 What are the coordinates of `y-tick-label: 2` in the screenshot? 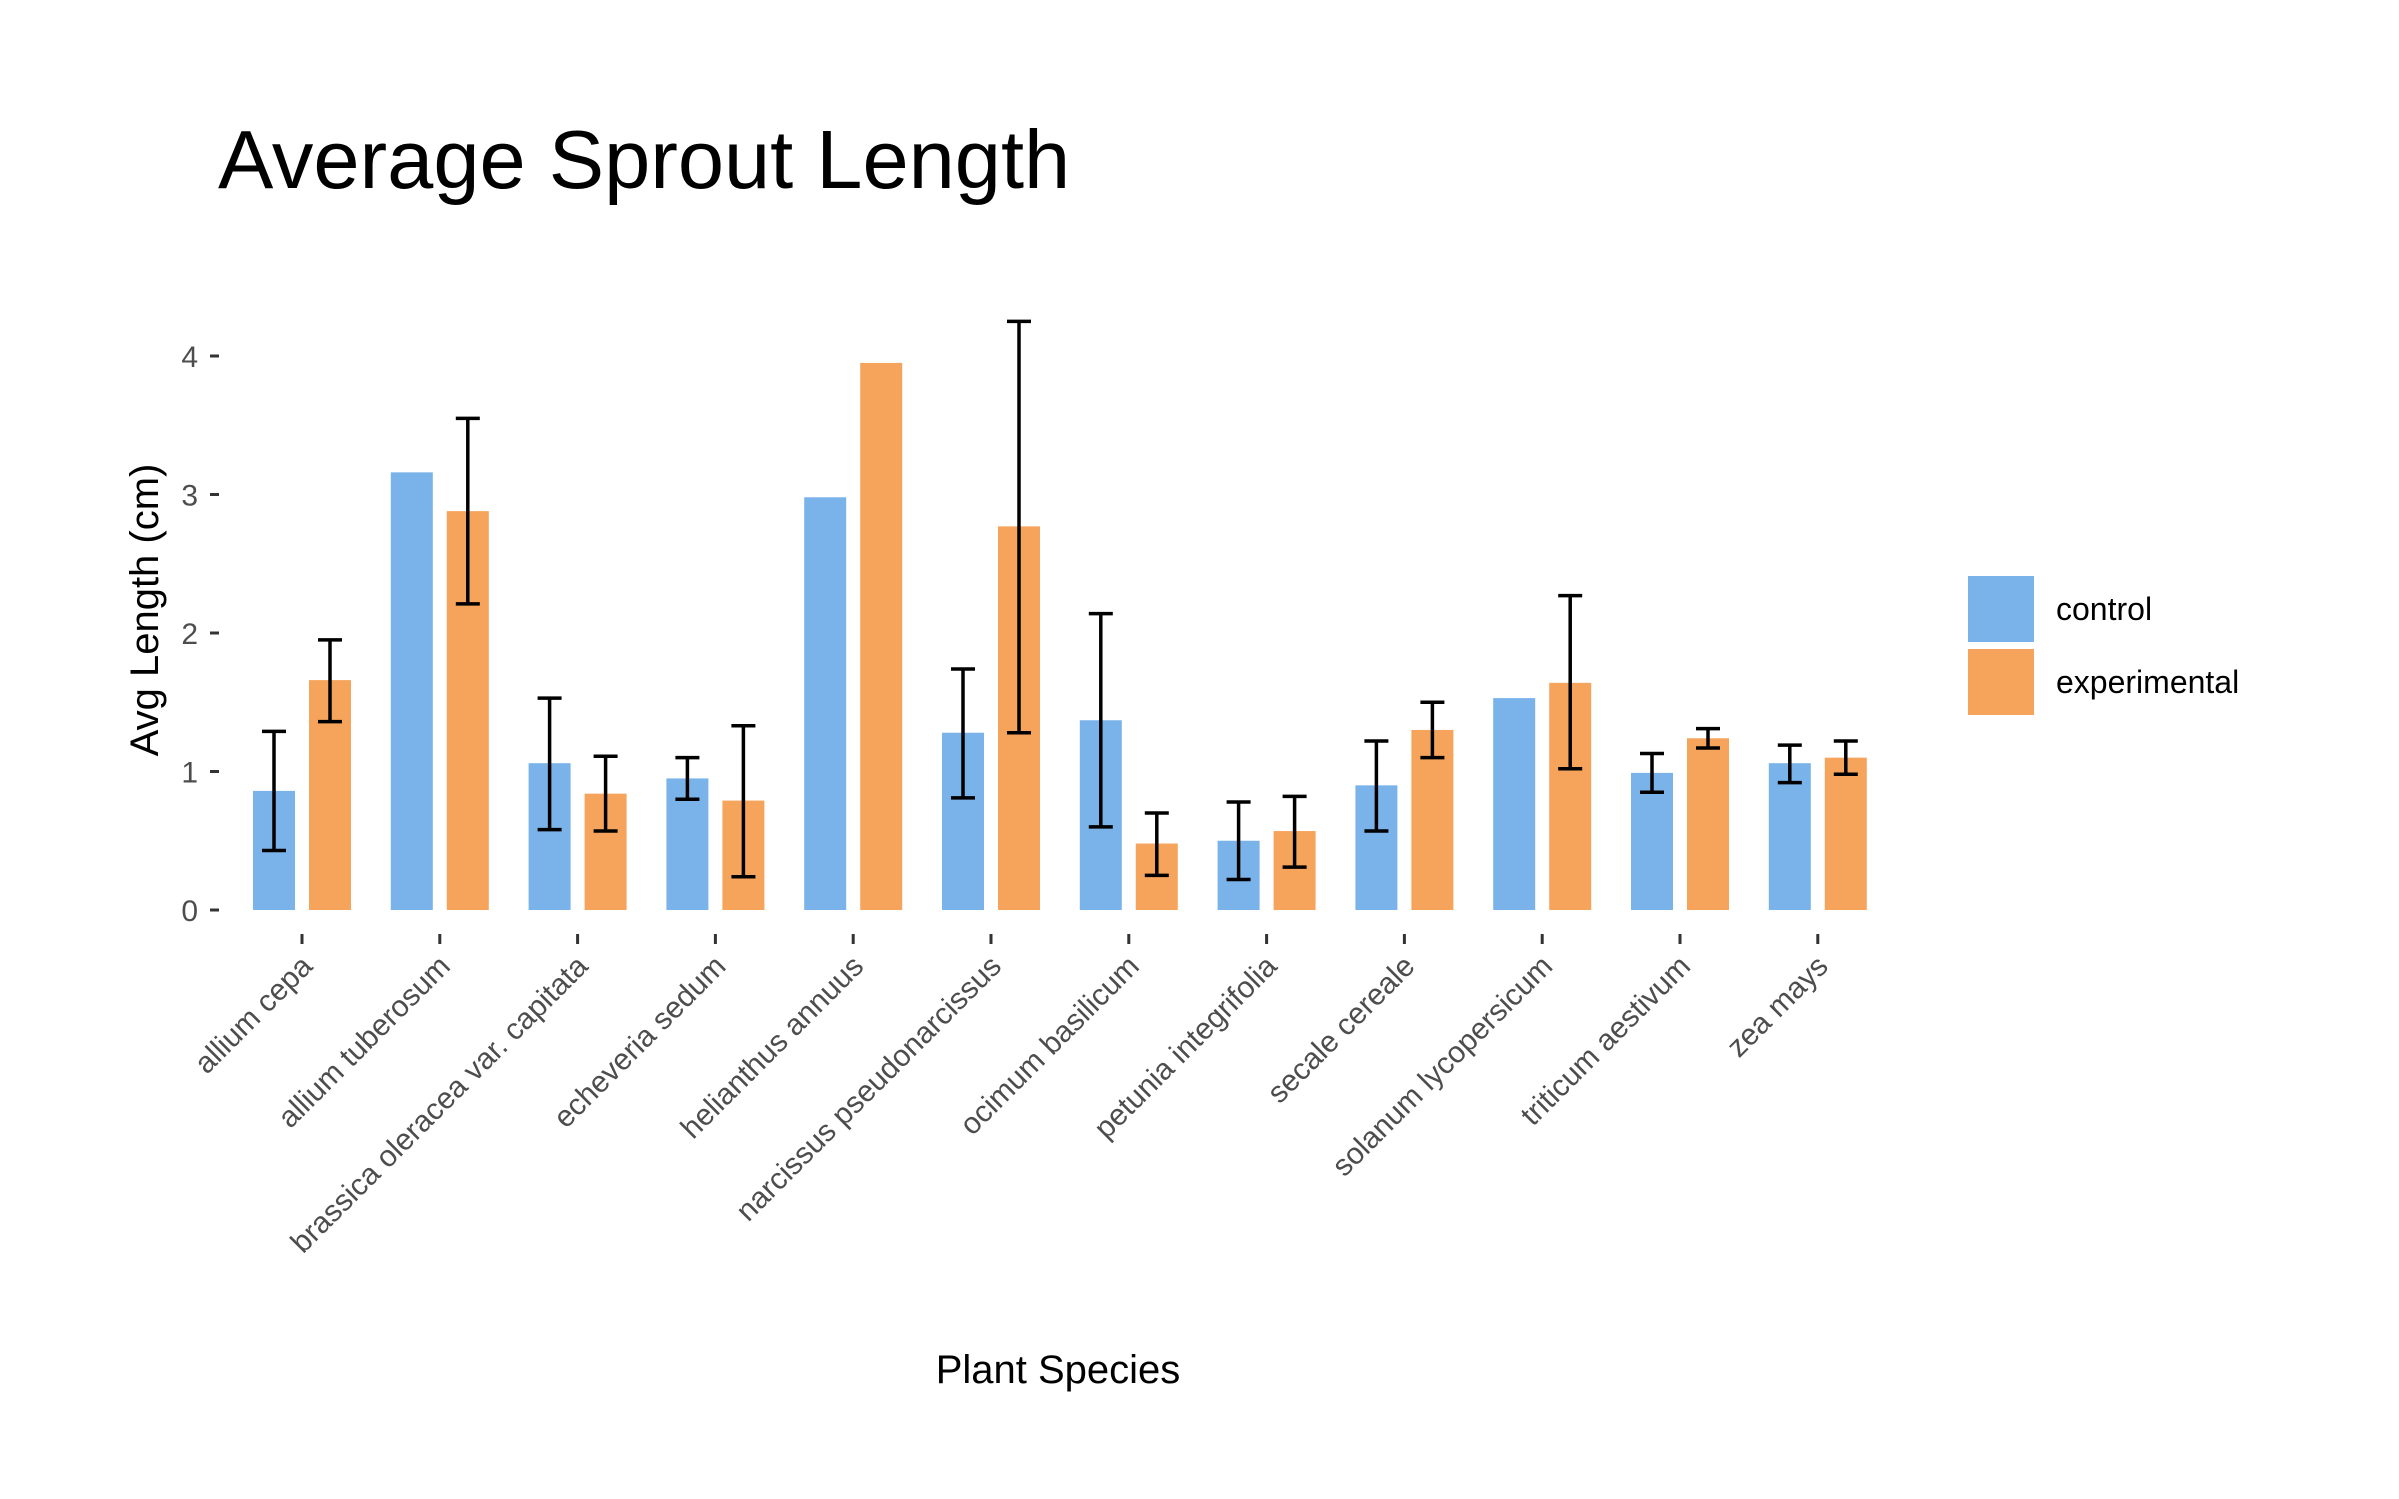 It's located at (189, 634).